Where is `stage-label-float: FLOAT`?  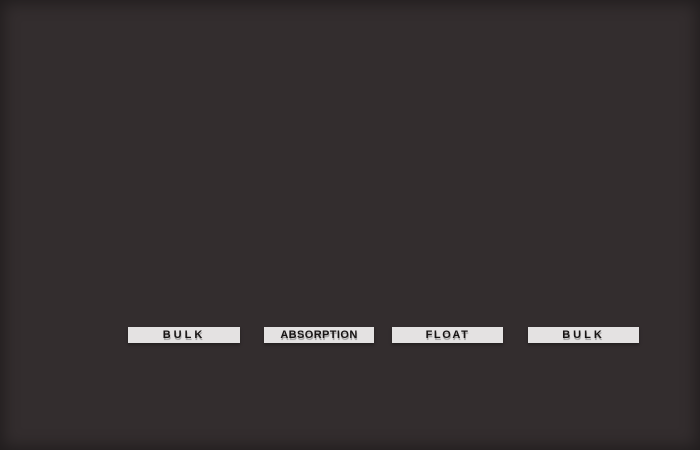 stage-label-float: FLOAT is located at coordinates (447, 335).